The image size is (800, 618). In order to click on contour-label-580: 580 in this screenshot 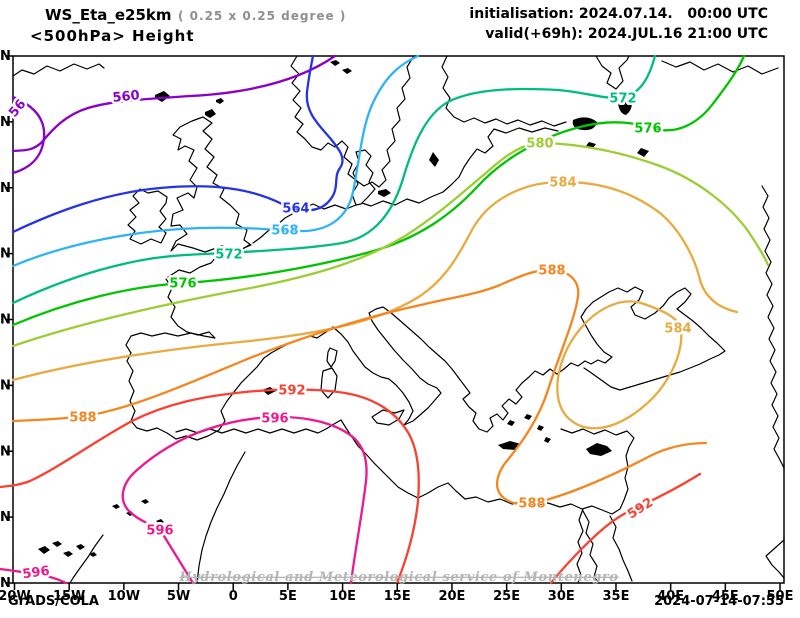, I will do `click(539, 144)`.